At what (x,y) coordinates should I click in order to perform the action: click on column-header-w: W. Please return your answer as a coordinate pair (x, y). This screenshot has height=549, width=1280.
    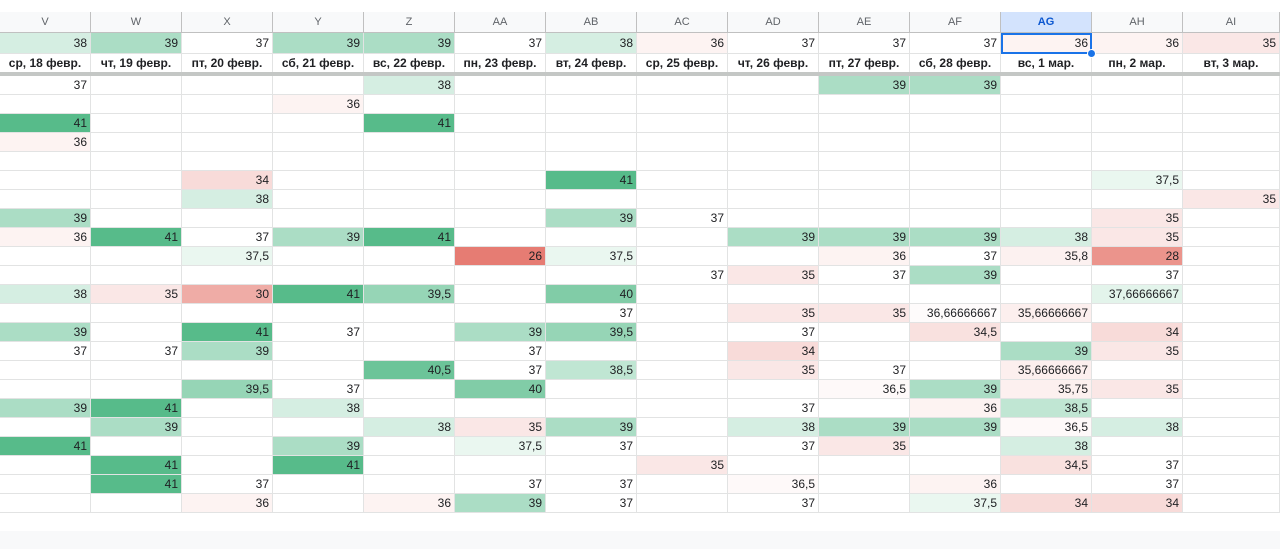
    Looking at the image, I should click on (136, 22).